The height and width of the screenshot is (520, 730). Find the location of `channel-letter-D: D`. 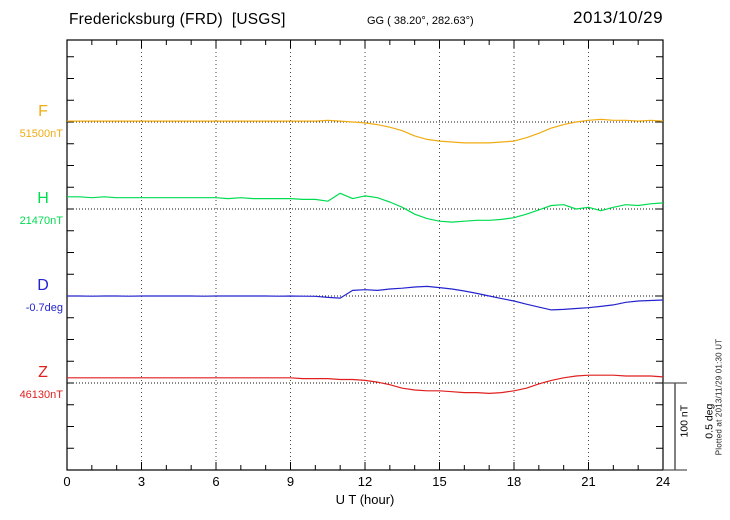

channel-letter-D: D is located at coordinates (43, 285).